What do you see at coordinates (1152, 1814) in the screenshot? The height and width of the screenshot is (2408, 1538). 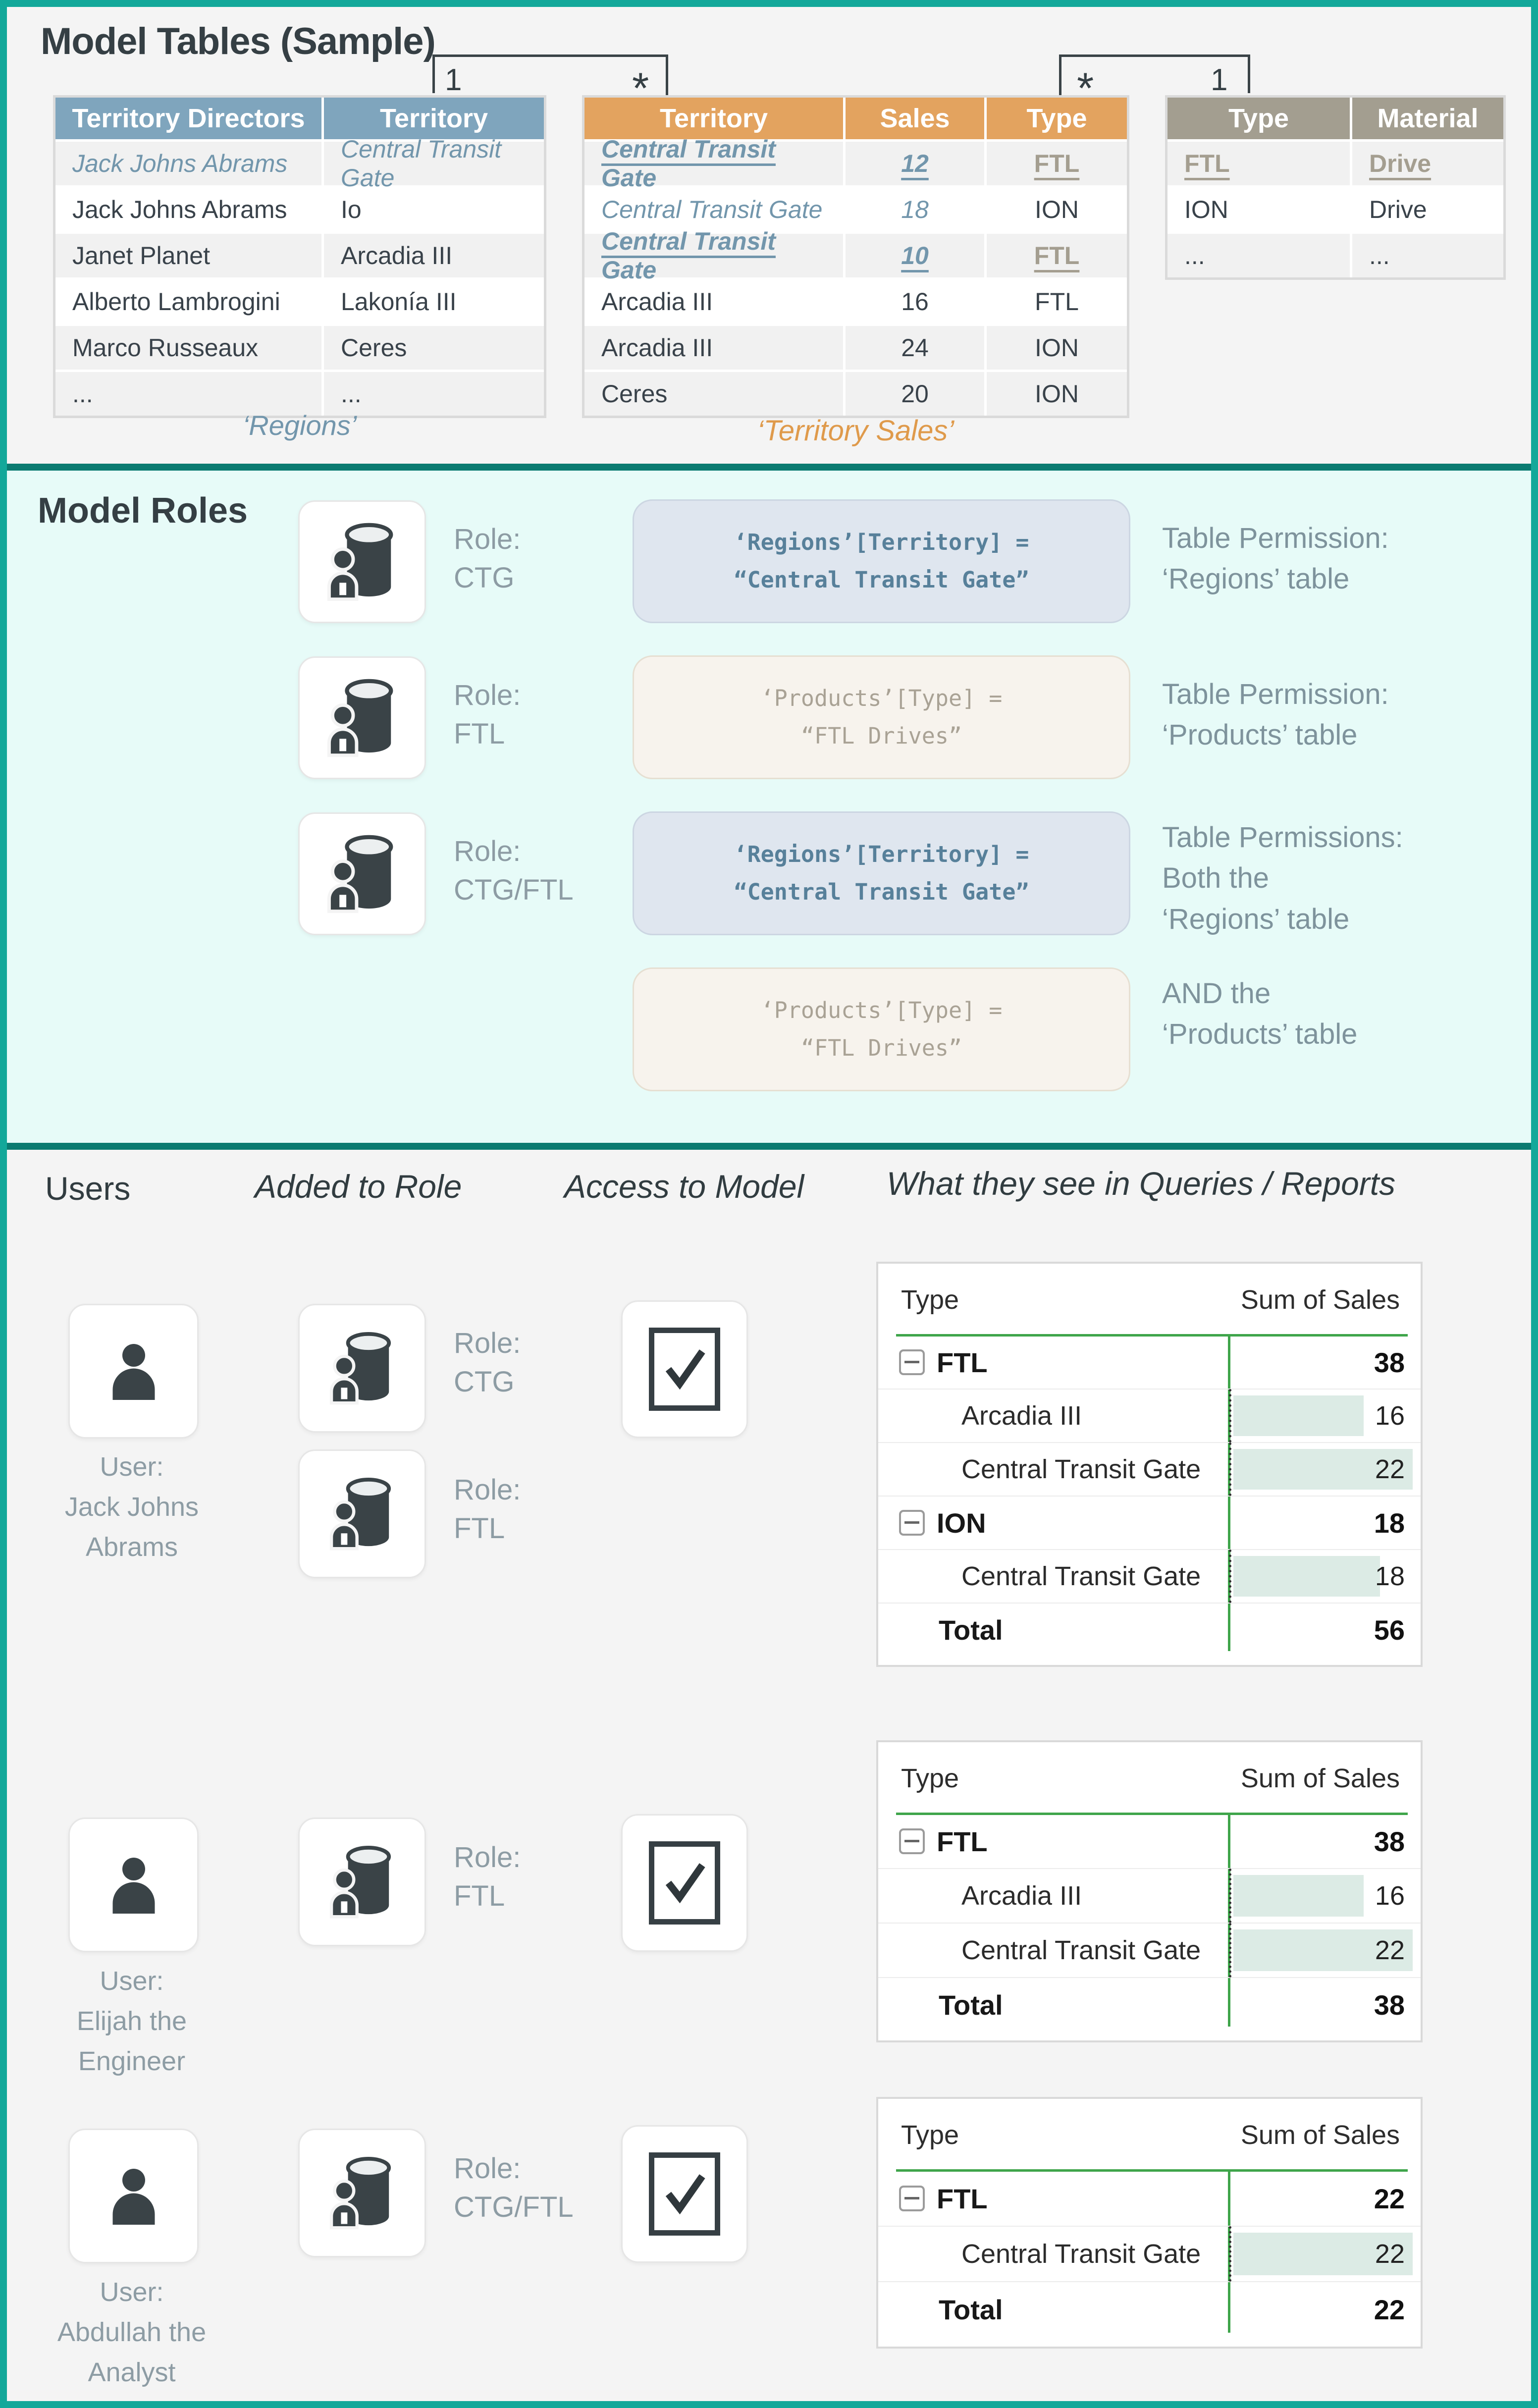 I see `matrix-top-rule` at bounding box center [1152, 1814].